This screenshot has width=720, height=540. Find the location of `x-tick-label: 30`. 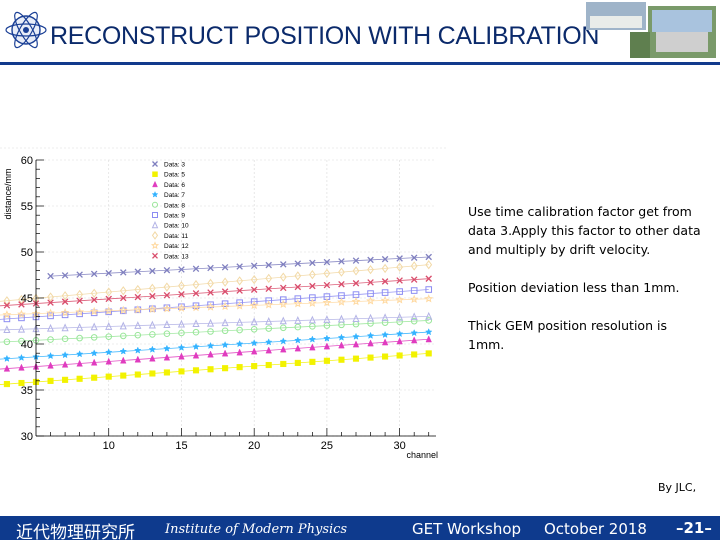

x-tick-label: 30 is located at coordinates (400, 446).